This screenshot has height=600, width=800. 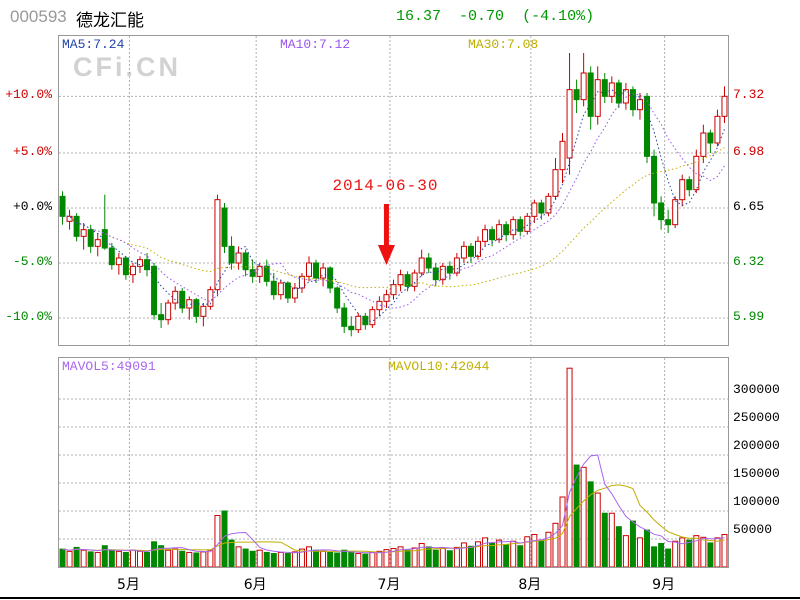 What do you see at coordinates (28, 95) in the screenshot?
I see `percent-tick: +10.0%` at bounding box center [28, 95].